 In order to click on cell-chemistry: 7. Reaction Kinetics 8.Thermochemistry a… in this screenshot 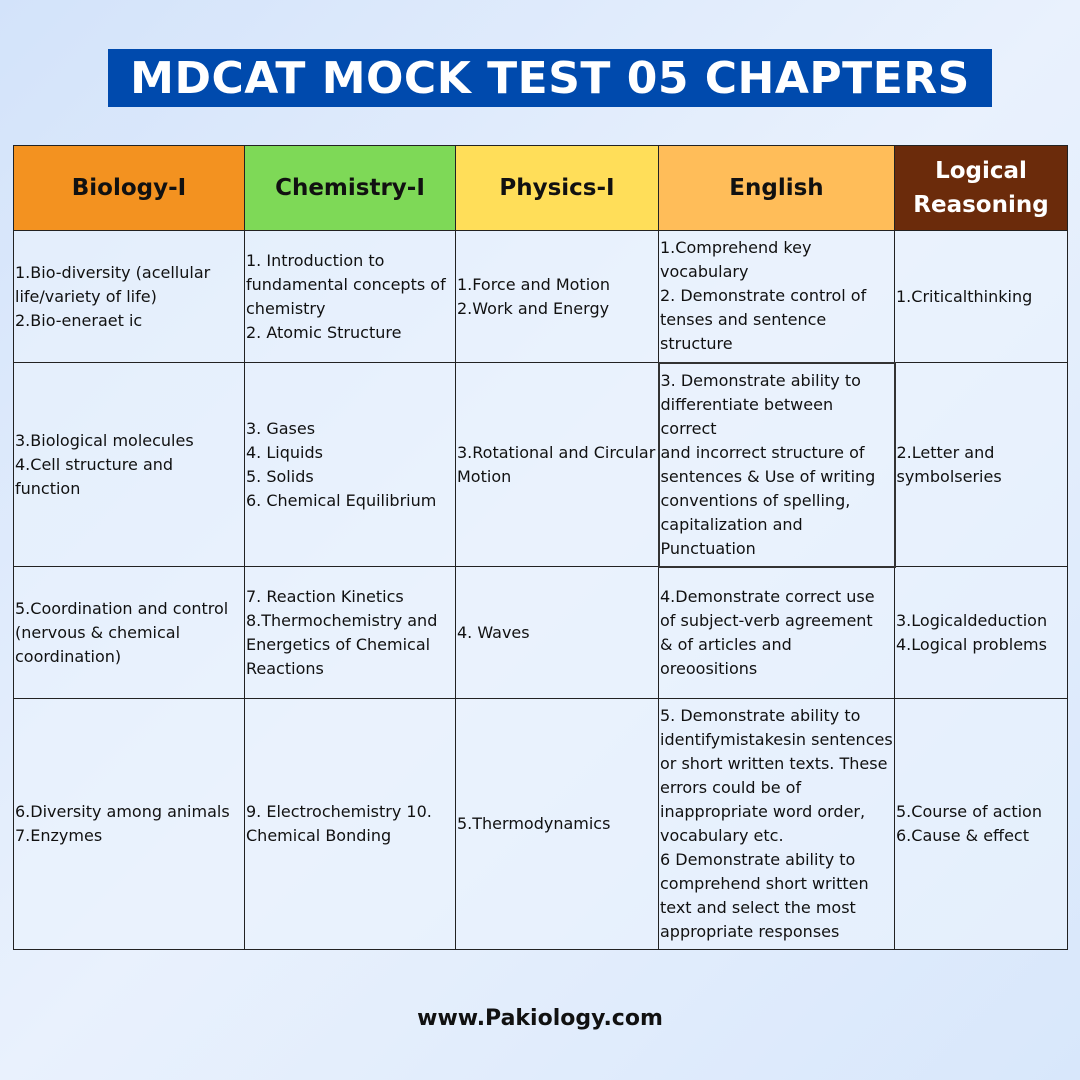, I will do `click(350, 632)`.